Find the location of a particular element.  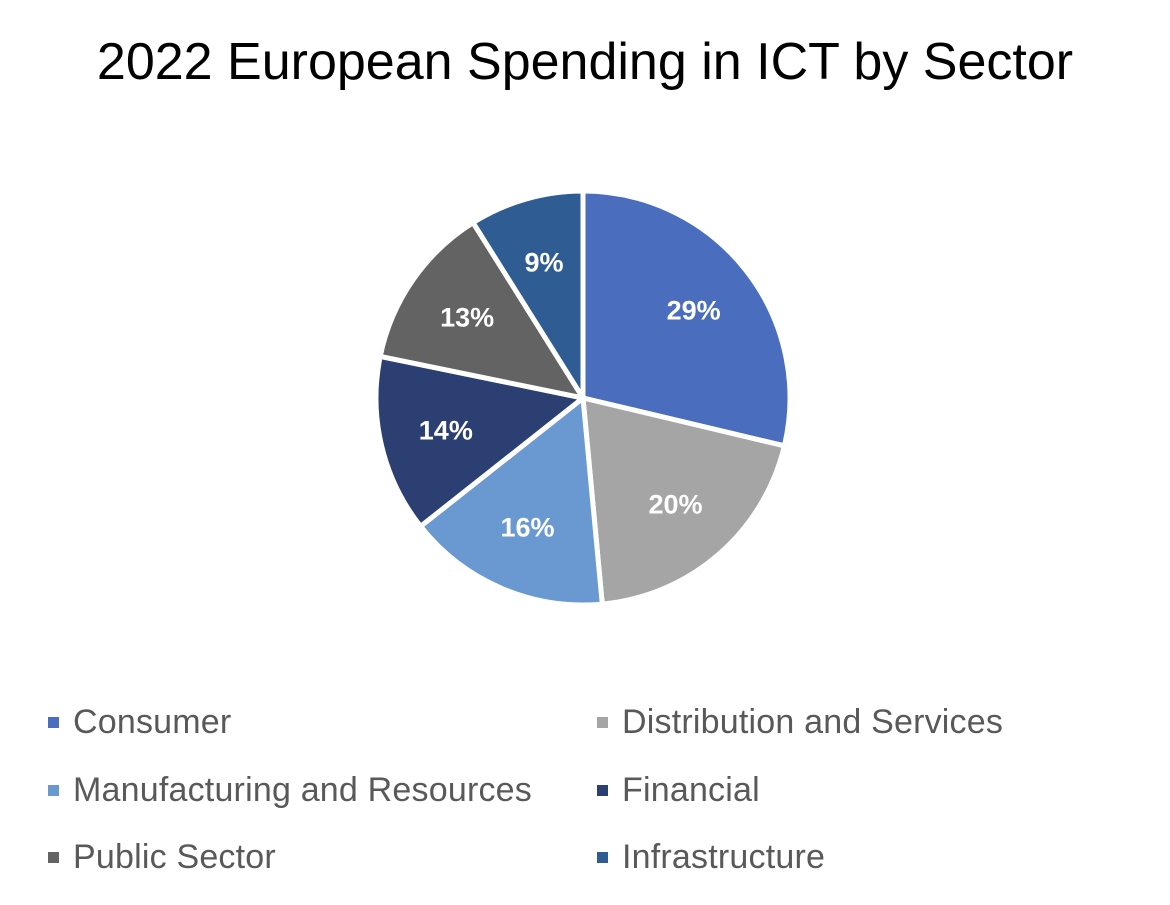

pie-slice-financial is located at coordinates (479, 441).